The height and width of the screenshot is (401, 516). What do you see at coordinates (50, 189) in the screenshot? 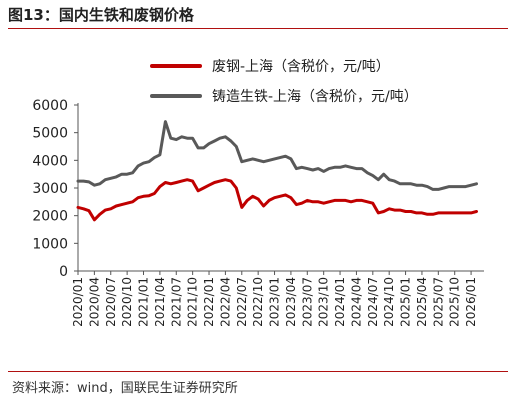
I see `y-tick-label: 3000` at bounding box center [50, 189].